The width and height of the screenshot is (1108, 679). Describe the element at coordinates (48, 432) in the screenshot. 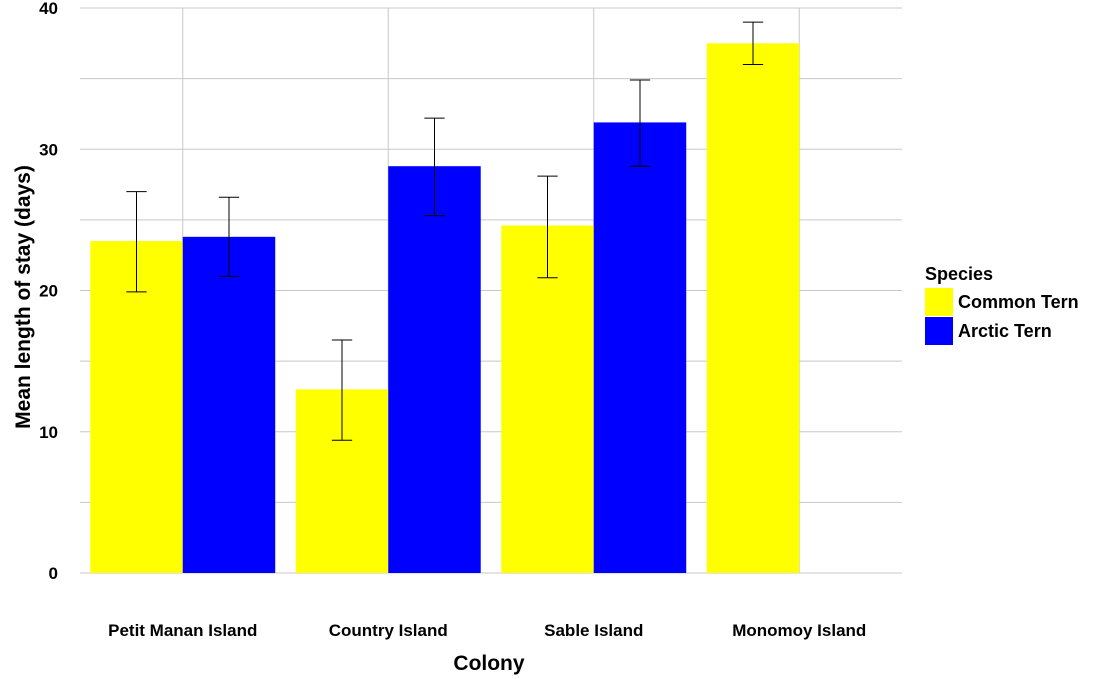

I see `y-tick-label: 10` at that location.